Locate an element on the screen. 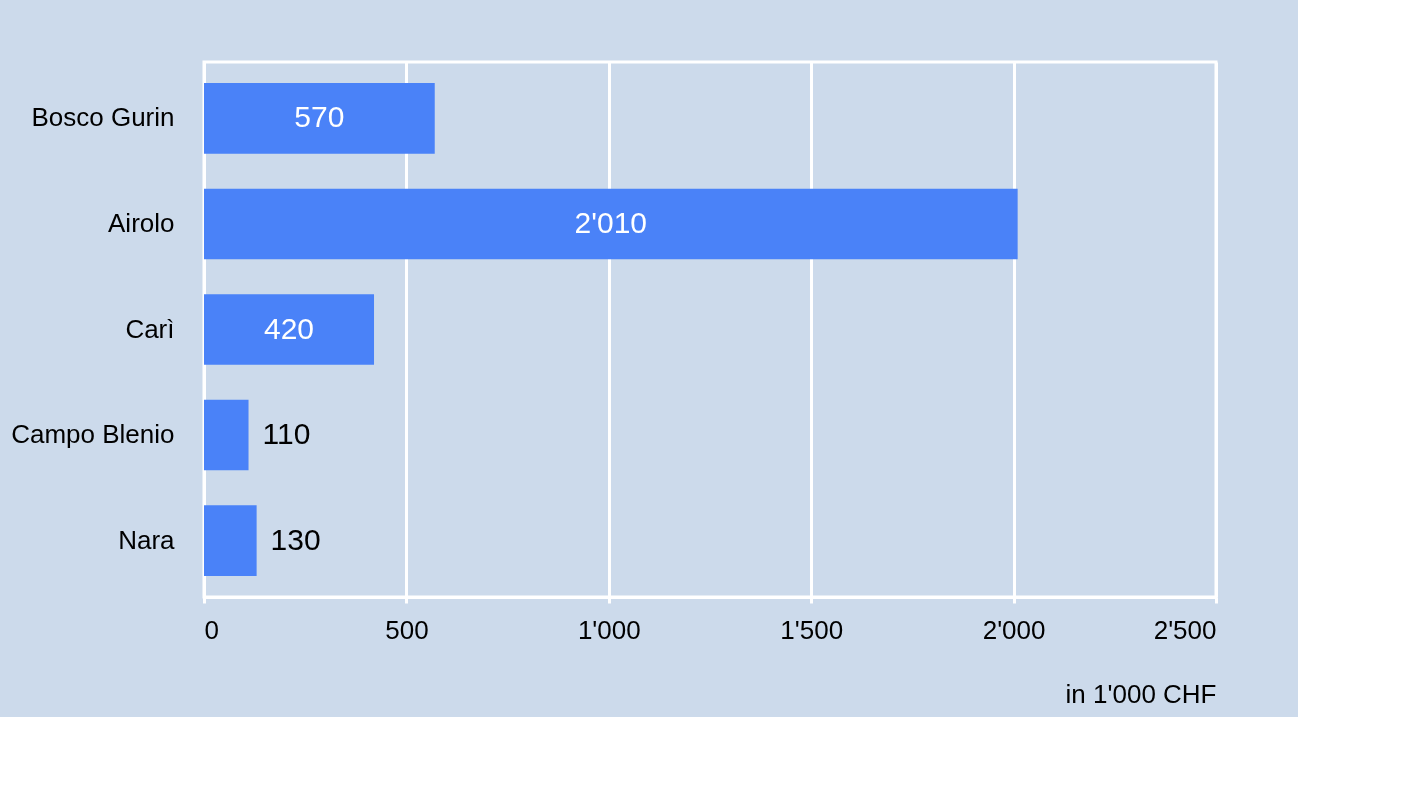  y-tick-label: Nara is located at coordinates (147, 539).